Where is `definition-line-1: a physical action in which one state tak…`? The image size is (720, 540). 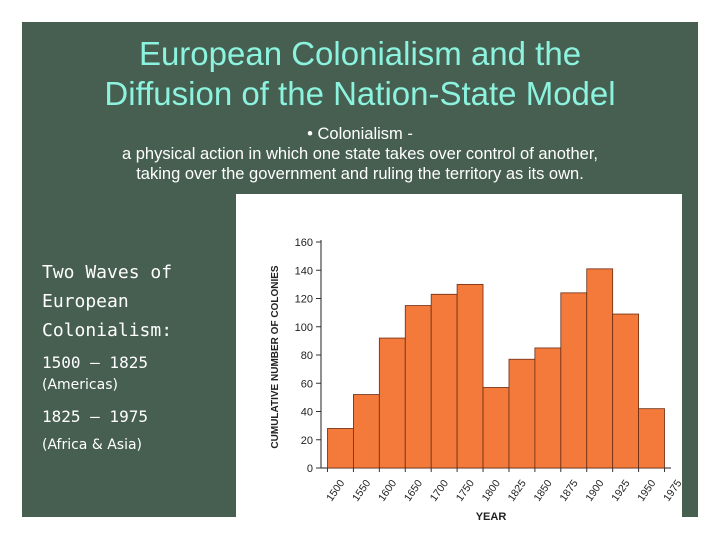
definition-line-1: a physical action in which one state tak… is located at coordinates (360, 154).